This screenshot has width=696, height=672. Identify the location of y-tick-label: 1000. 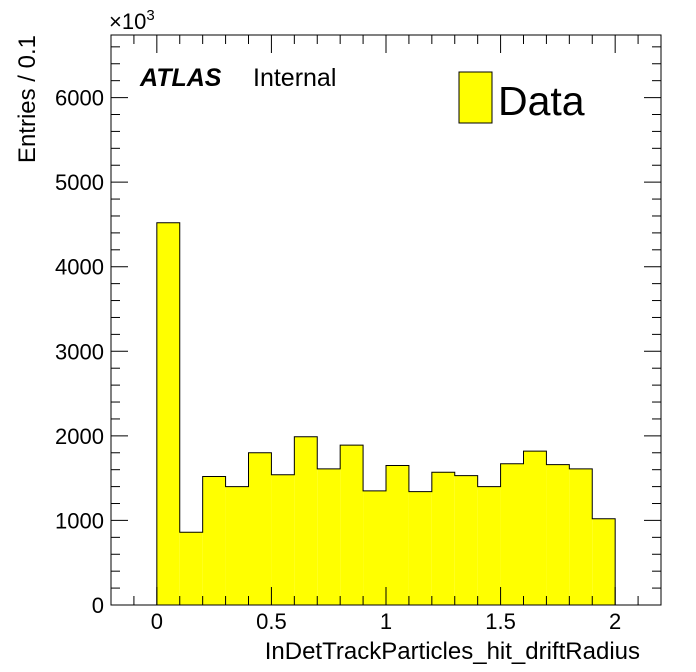
(79, 520).